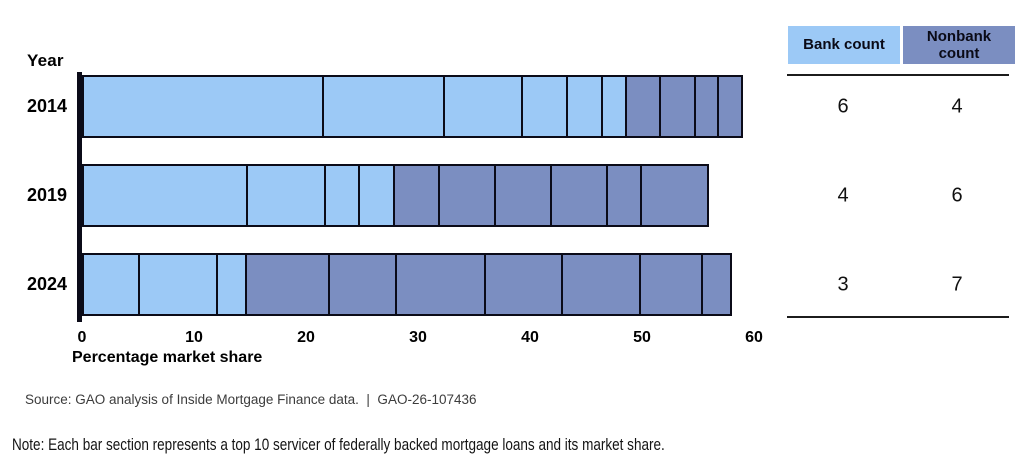 The height and width of the screenshot is (471, 1024). I want to click on x-tick-20: 20, so click(306, 337).